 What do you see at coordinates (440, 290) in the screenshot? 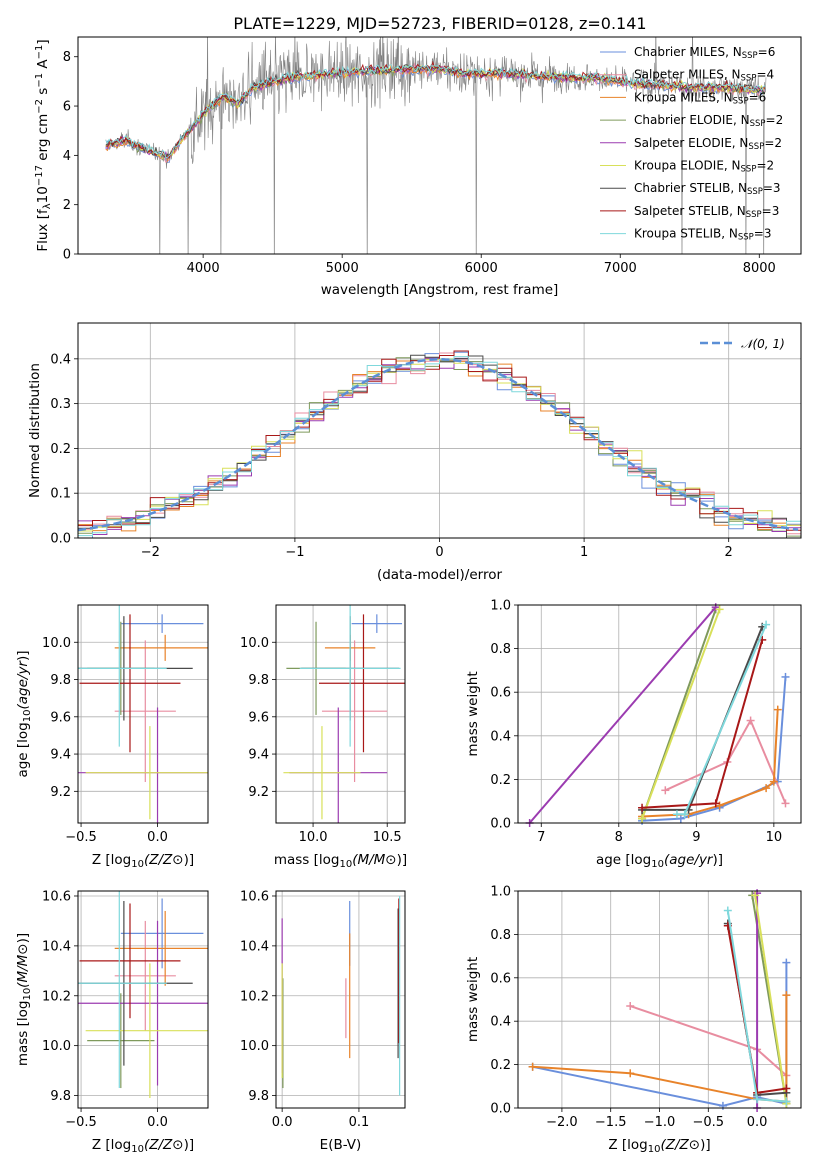
I see `x-axis-label: wavelength [Angstrom, rest frame]` at bounding box center [440, 290].